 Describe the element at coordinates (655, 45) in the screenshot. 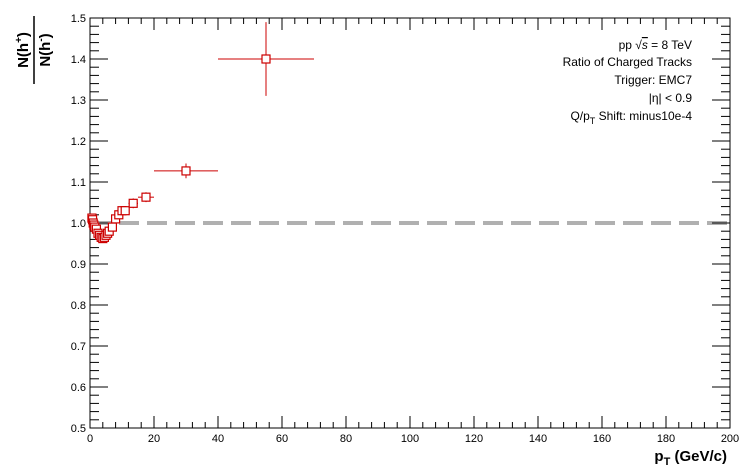

I see `annotation-energy: pp √s = 8 TeV` at that location.